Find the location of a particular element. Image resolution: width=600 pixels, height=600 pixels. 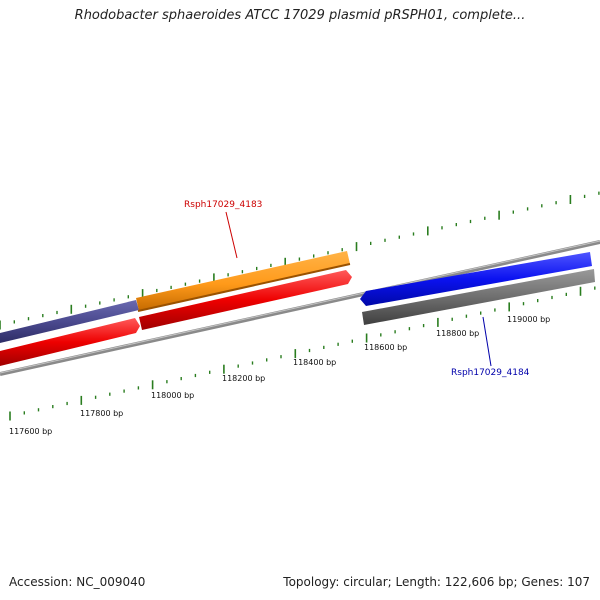

tick-label-118600: 118600 bp is located at coordinates (385, 347).